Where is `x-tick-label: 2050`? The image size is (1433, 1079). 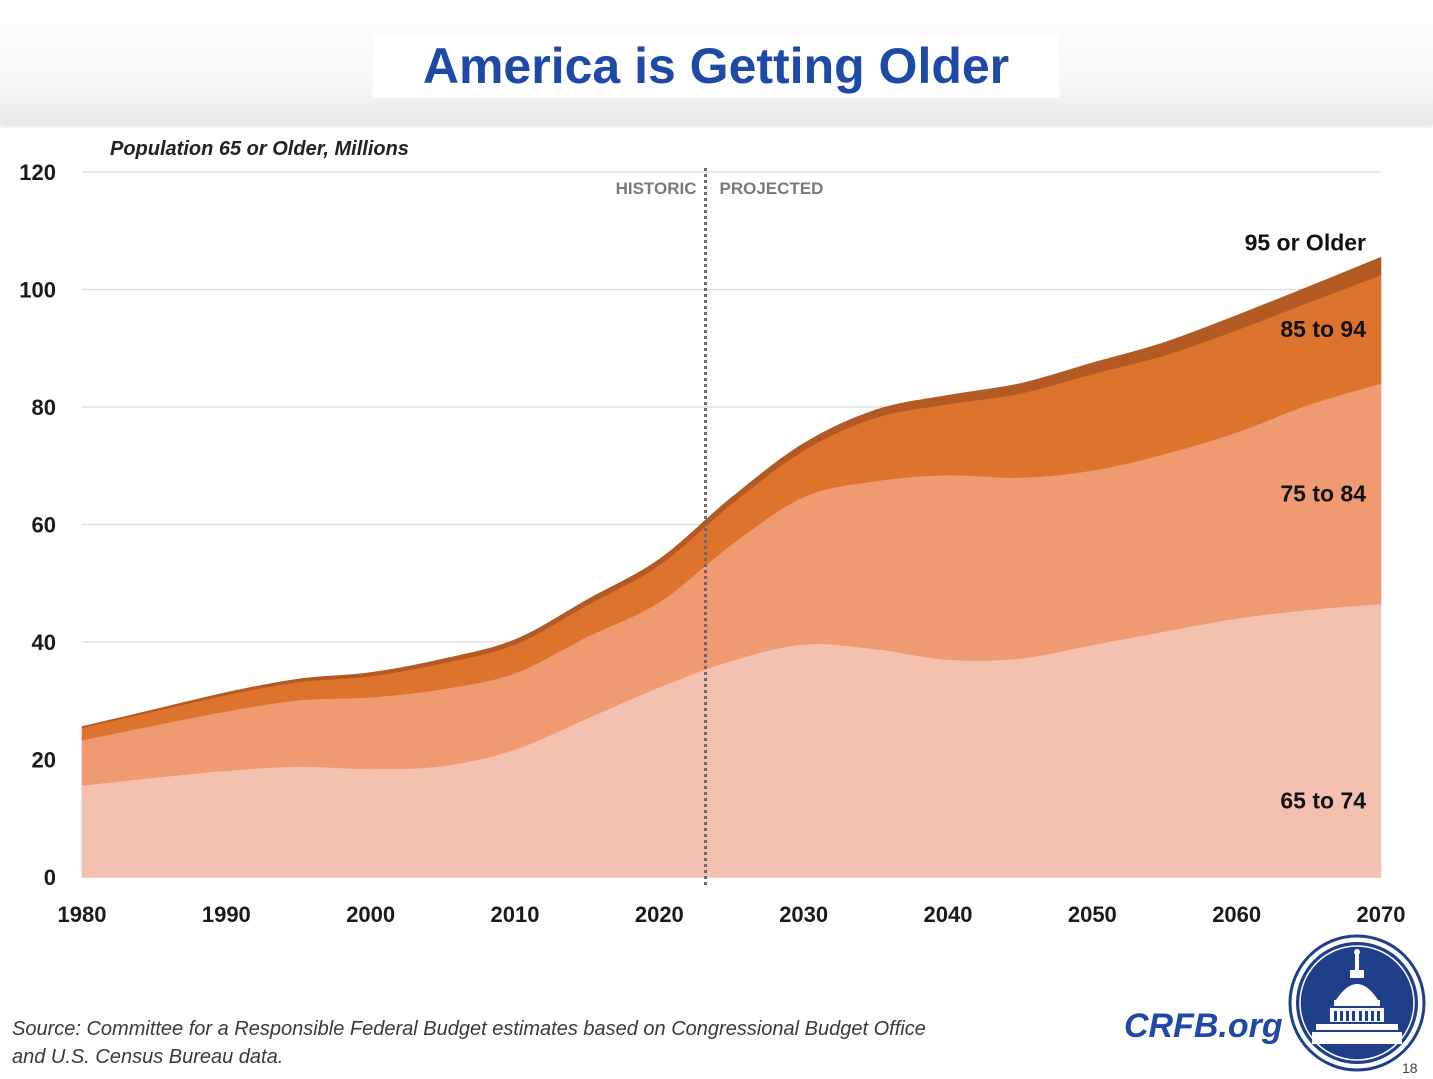
x-tick-label: 2050 is located at coordinates (1092, 914).